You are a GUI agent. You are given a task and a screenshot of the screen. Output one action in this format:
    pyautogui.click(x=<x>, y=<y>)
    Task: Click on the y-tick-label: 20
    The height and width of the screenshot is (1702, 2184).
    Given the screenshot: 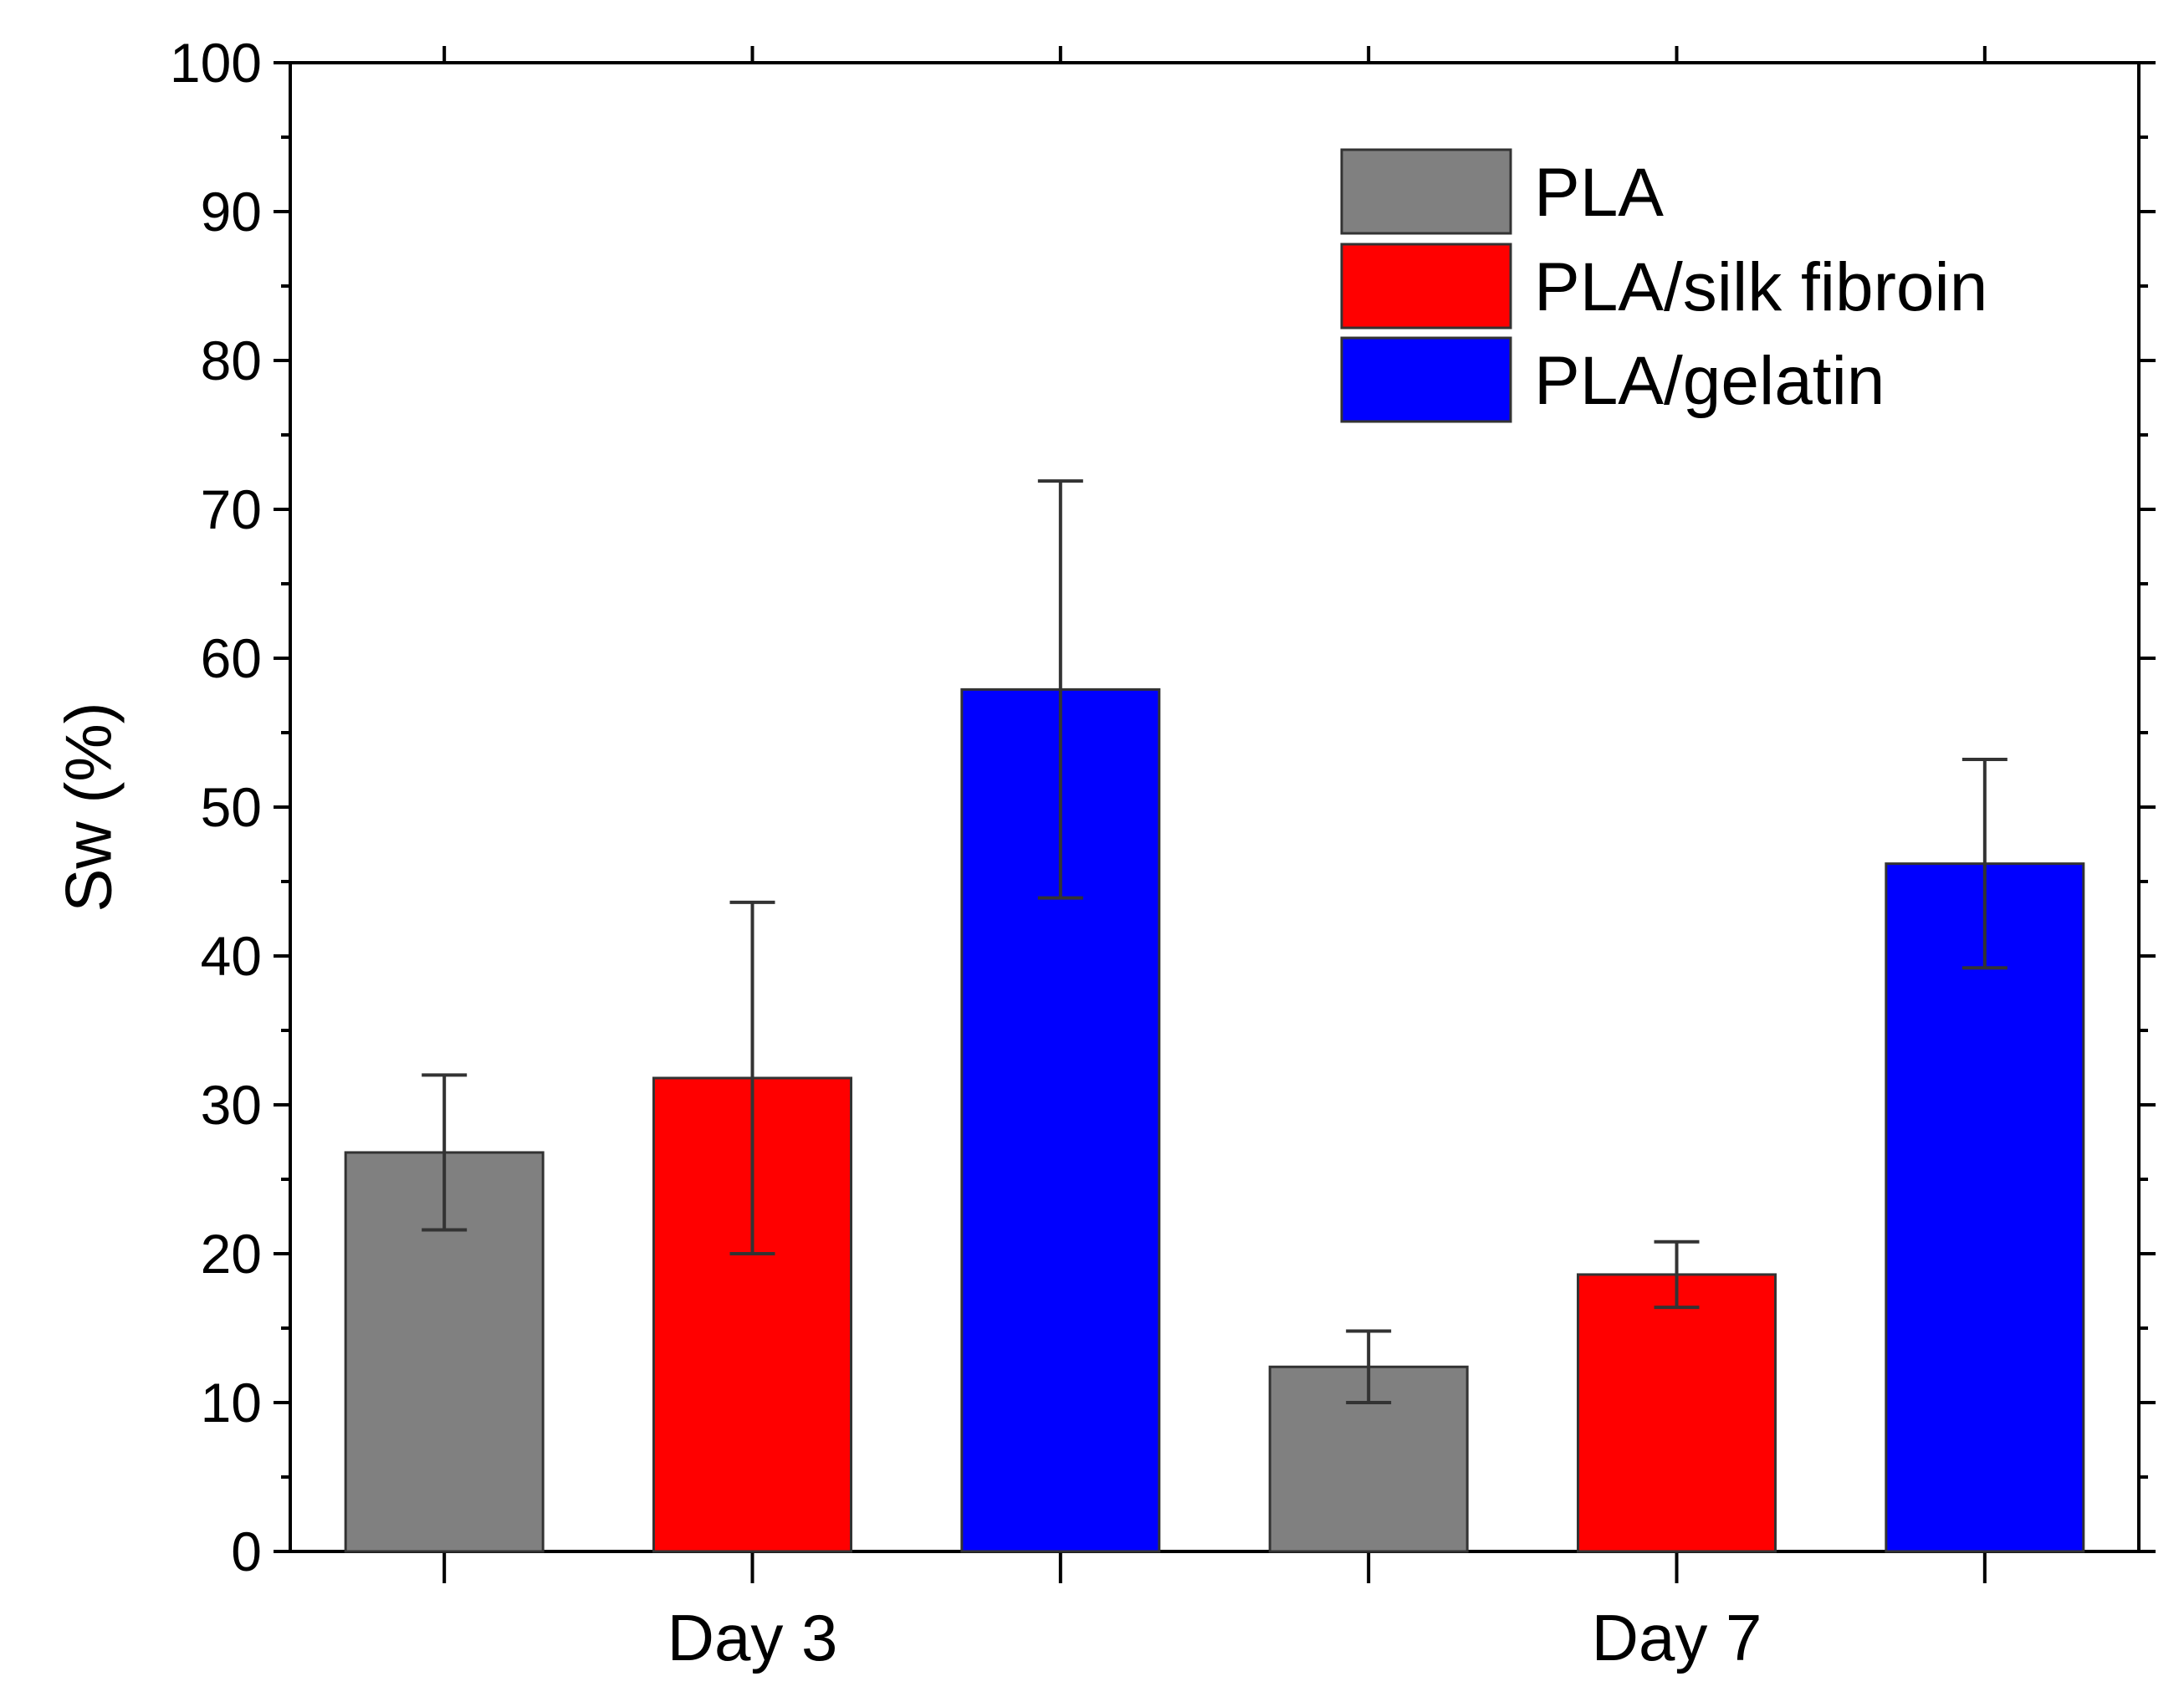 What is the action you would take?
    pyautogui.click(x=231, y=1254)
    